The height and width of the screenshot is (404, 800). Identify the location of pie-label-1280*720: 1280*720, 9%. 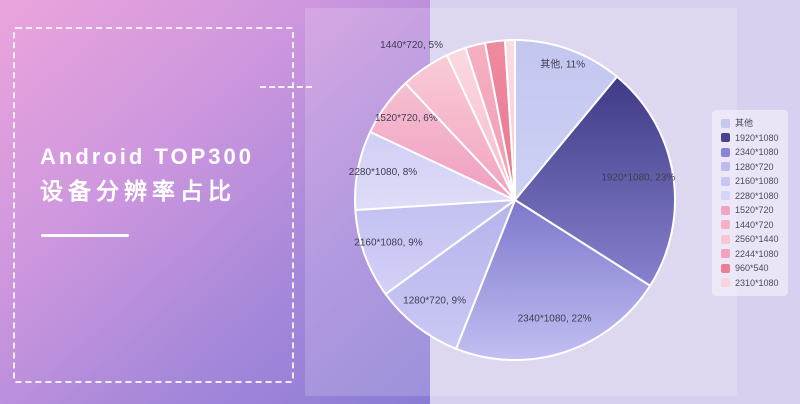
(434, 301).